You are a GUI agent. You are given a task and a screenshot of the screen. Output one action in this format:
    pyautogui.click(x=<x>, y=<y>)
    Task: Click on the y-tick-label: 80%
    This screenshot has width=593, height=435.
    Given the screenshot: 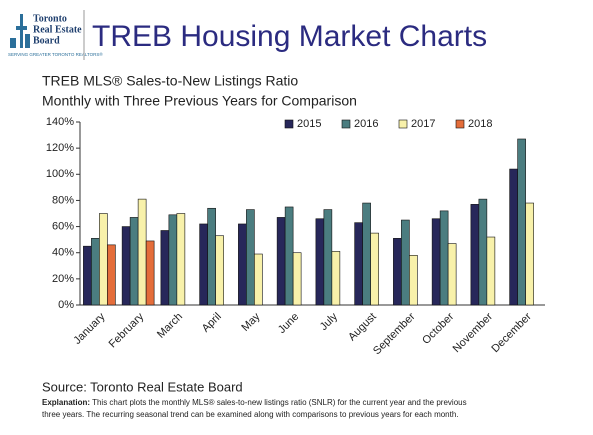 What is the action you would take?
    pyautogui.click(x=63, y=200)
    